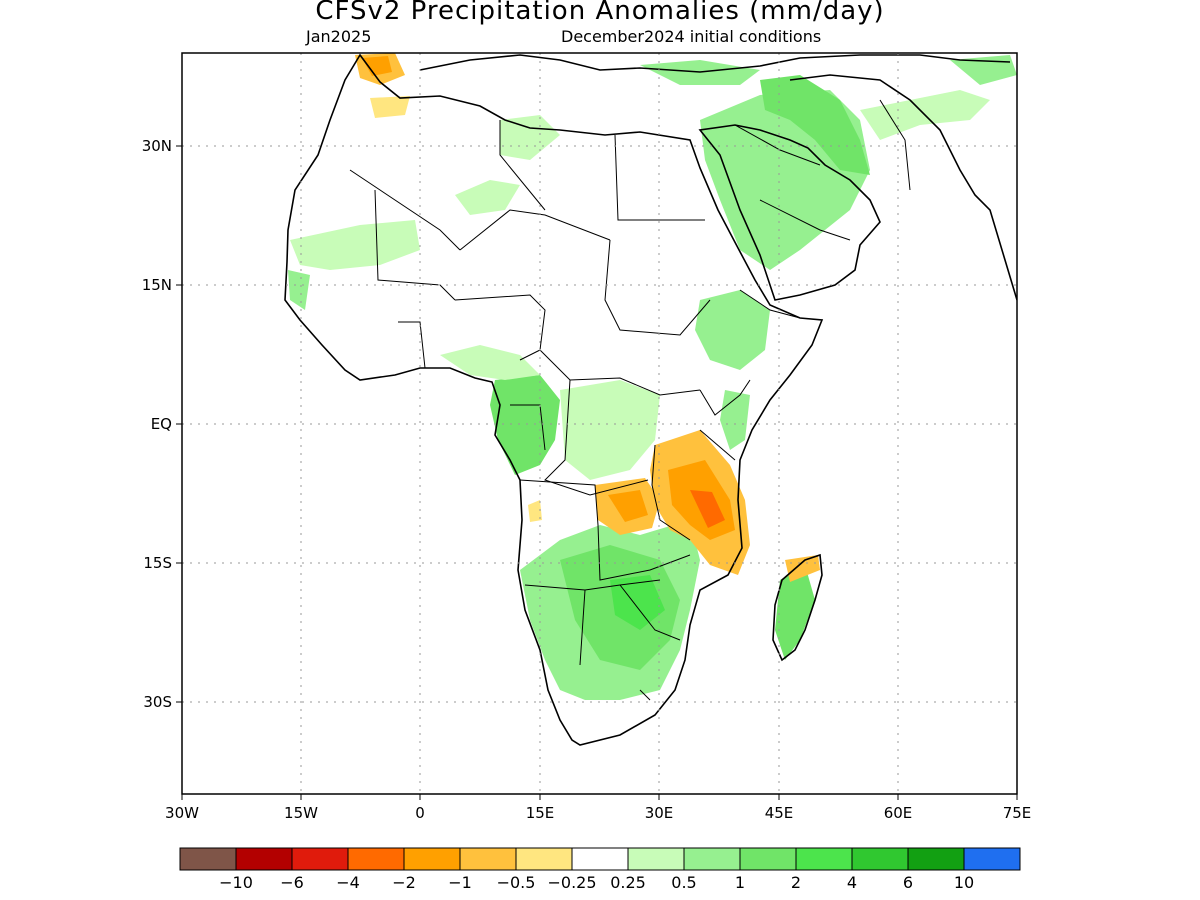 The height and width of the screenshot is (900, 1200). I want to click on anomaly-madagascar-dry, so click(802, 568).